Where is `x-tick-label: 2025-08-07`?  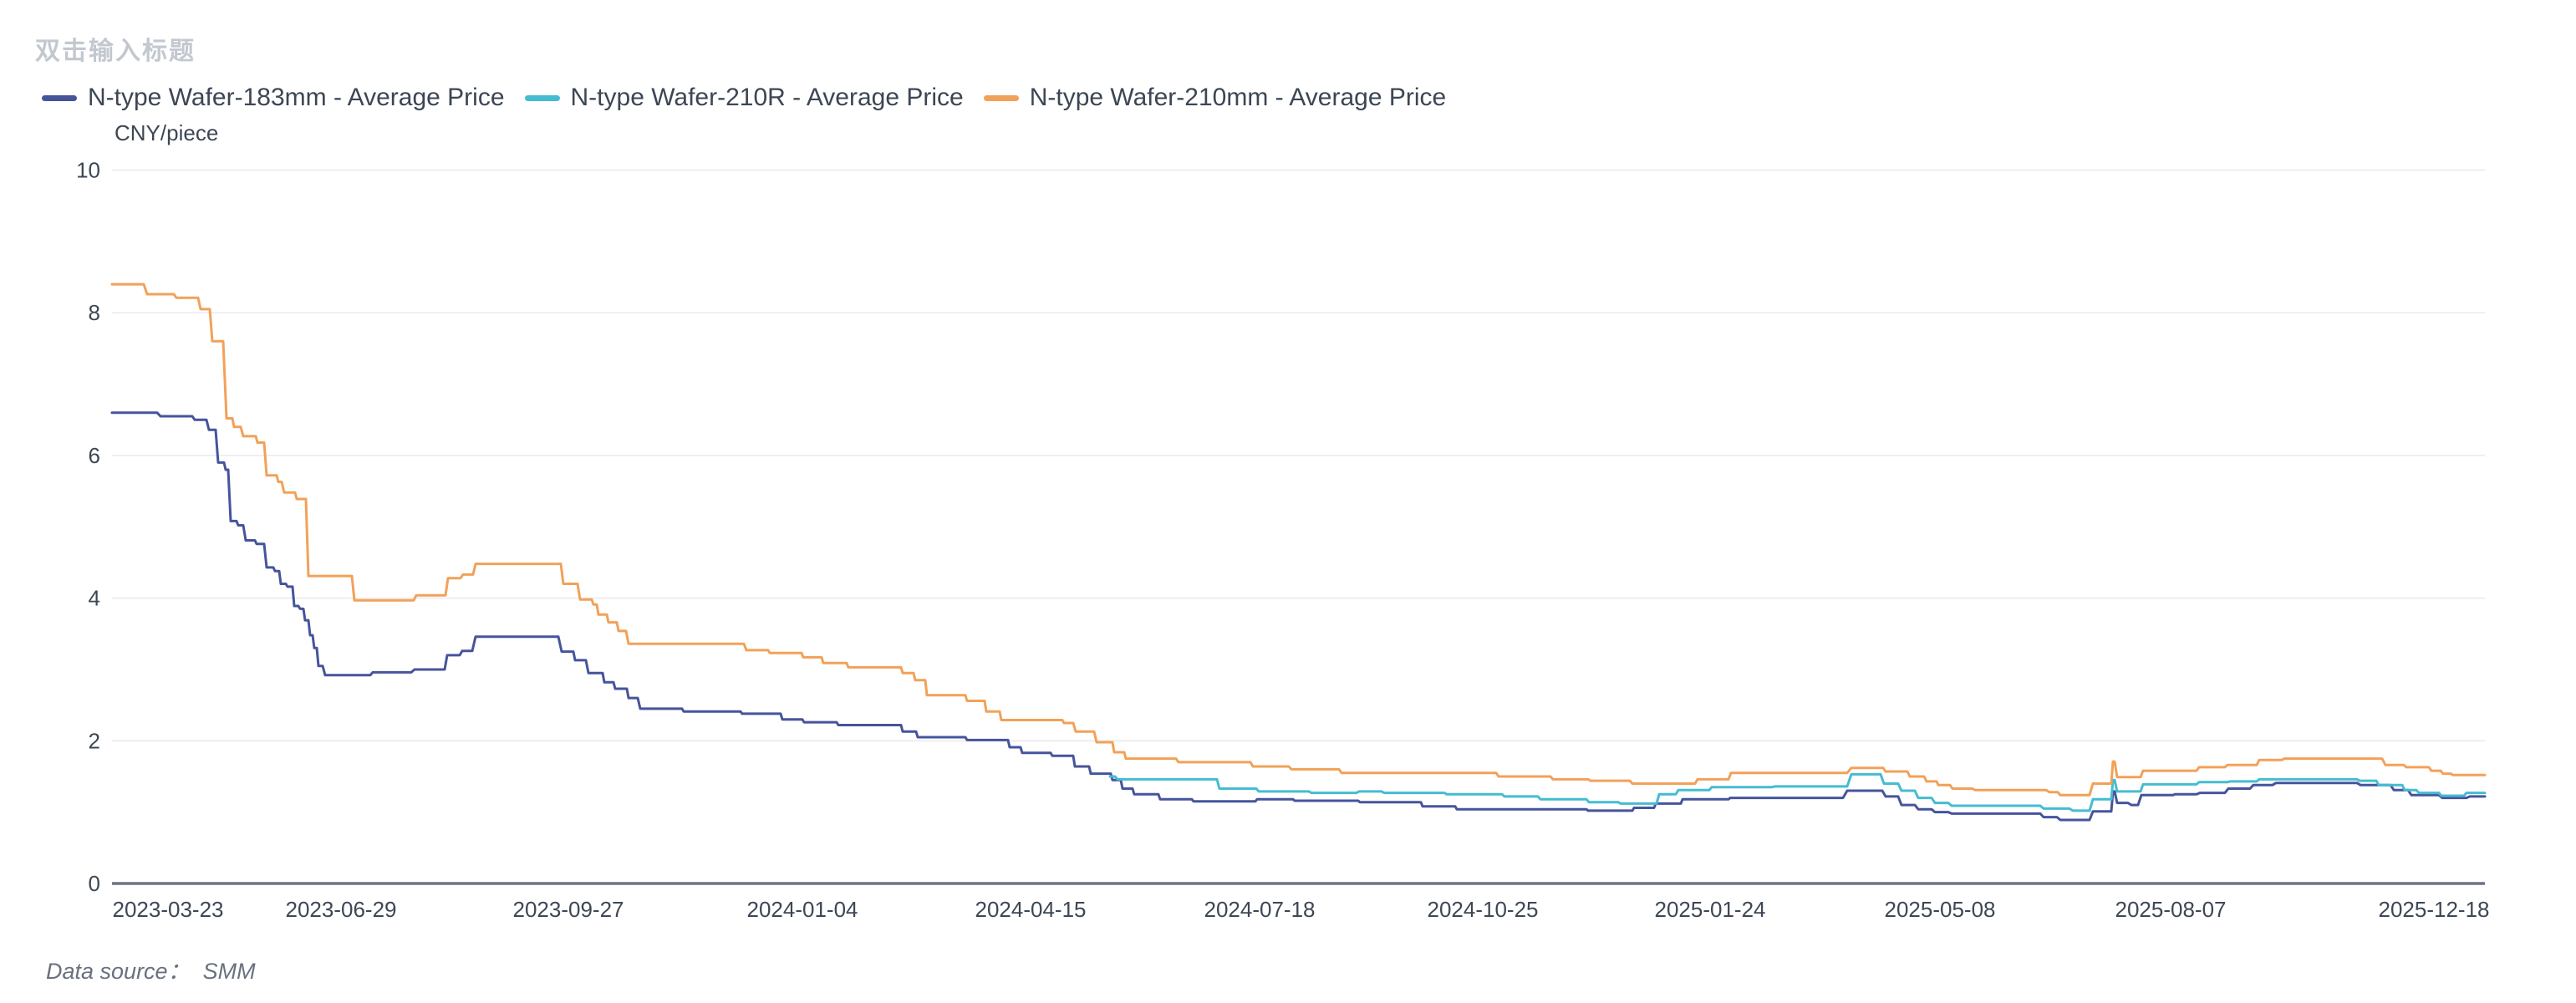
x-tick-label: 2025-08-07 is located at coordinates (2171, 910).